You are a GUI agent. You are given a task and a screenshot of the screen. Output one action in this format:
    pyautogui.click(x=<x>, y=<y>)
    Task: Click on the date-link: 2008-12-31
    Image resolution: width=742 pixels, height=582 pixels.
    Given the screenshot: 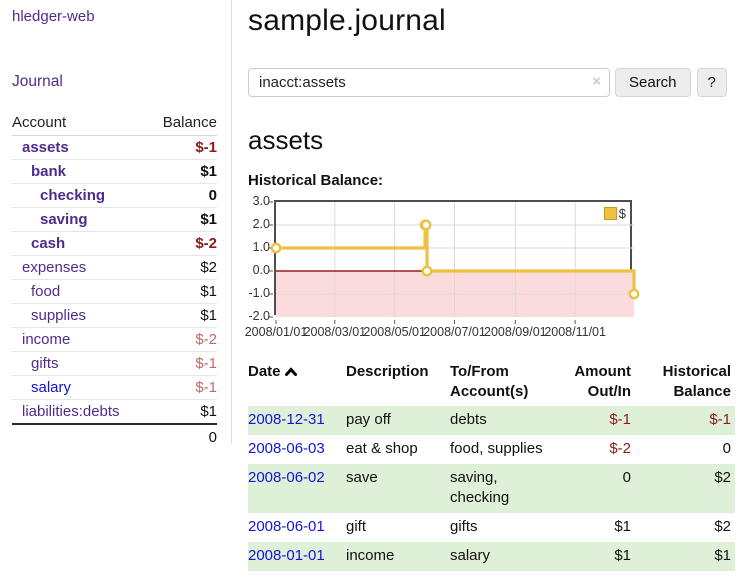 What is the action you would take?
    pyautogui.click(x=286, y=419)
    